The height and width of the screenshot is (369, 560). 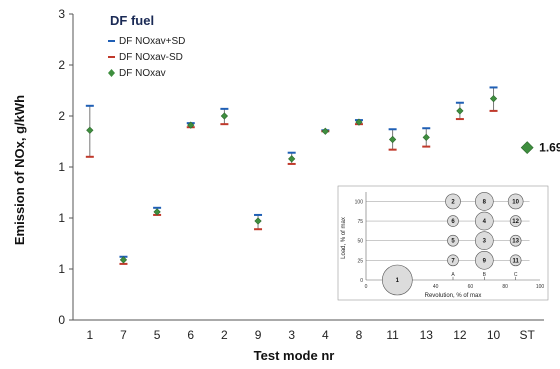 What do you see at coordinates (123, 335) in the screenshot?
I see `x-tick-label: 7` at bounding box center [123, 335].